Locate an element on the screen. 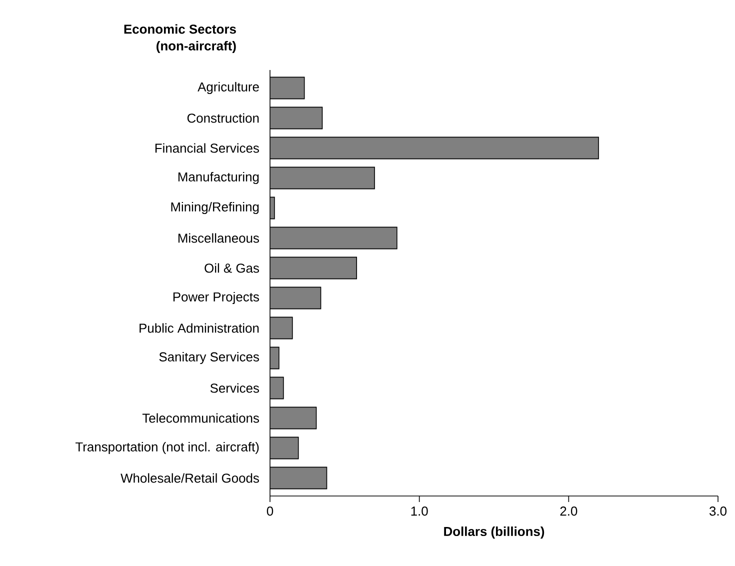 This screenshot has height=566, width=735. x-tick-label: 1.0 is located at coordinates (419, 511).